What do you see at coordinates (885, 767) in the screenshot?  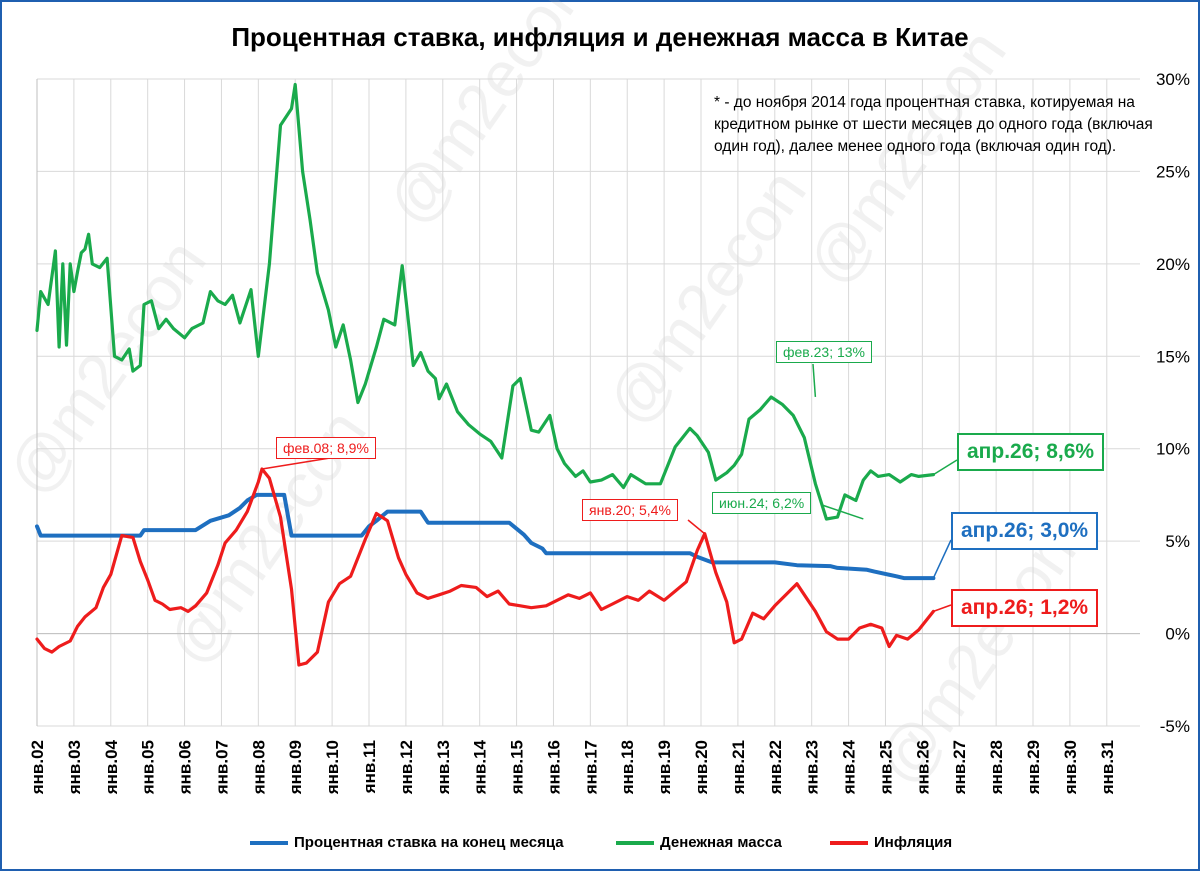 I see `x-tick-label: янв.25` at bounding box center [885, 767].